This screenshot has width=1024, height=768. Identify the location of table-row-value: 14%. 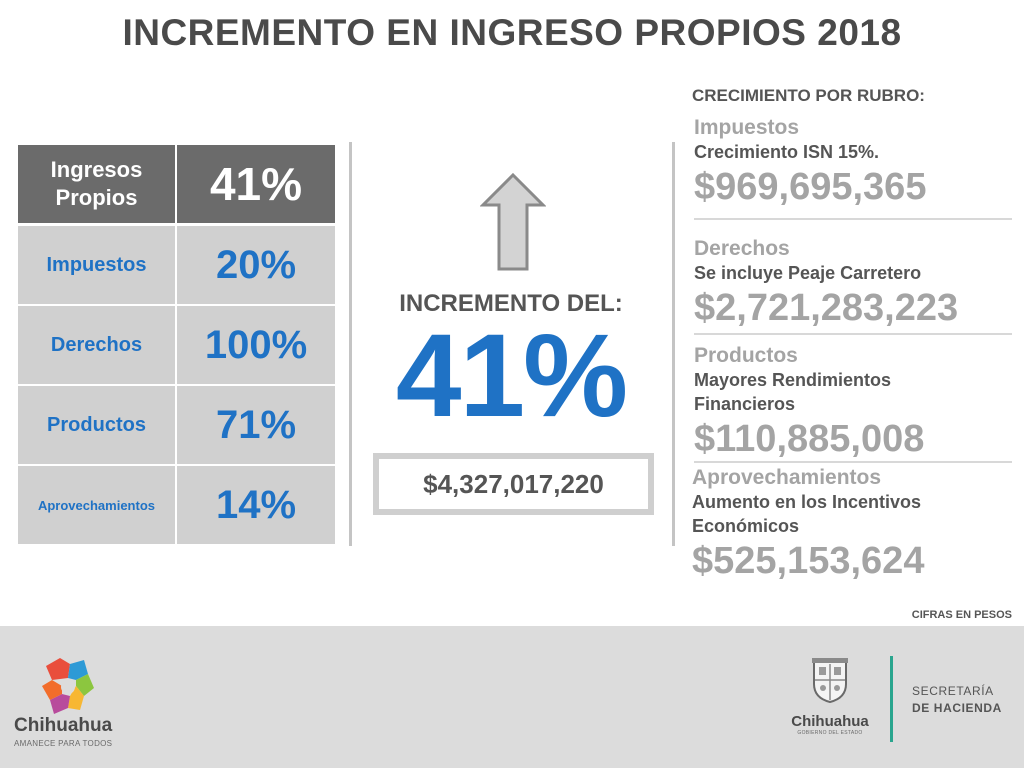
(256, 505).